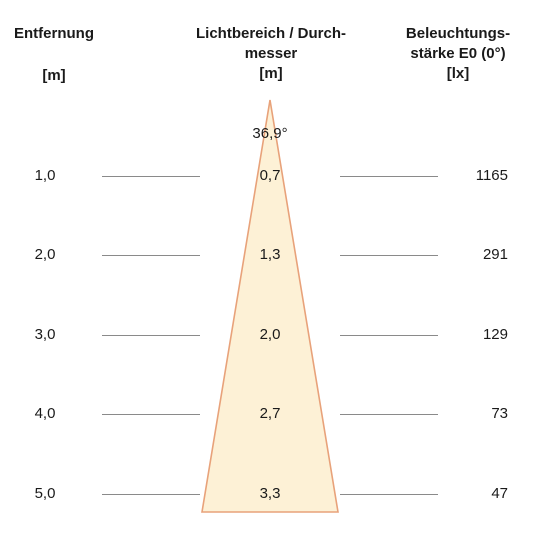  What do you see at coordinates (45, 413) in the screenshot?
I see `distance-value: 4,0` at bounding box center [45, 413].